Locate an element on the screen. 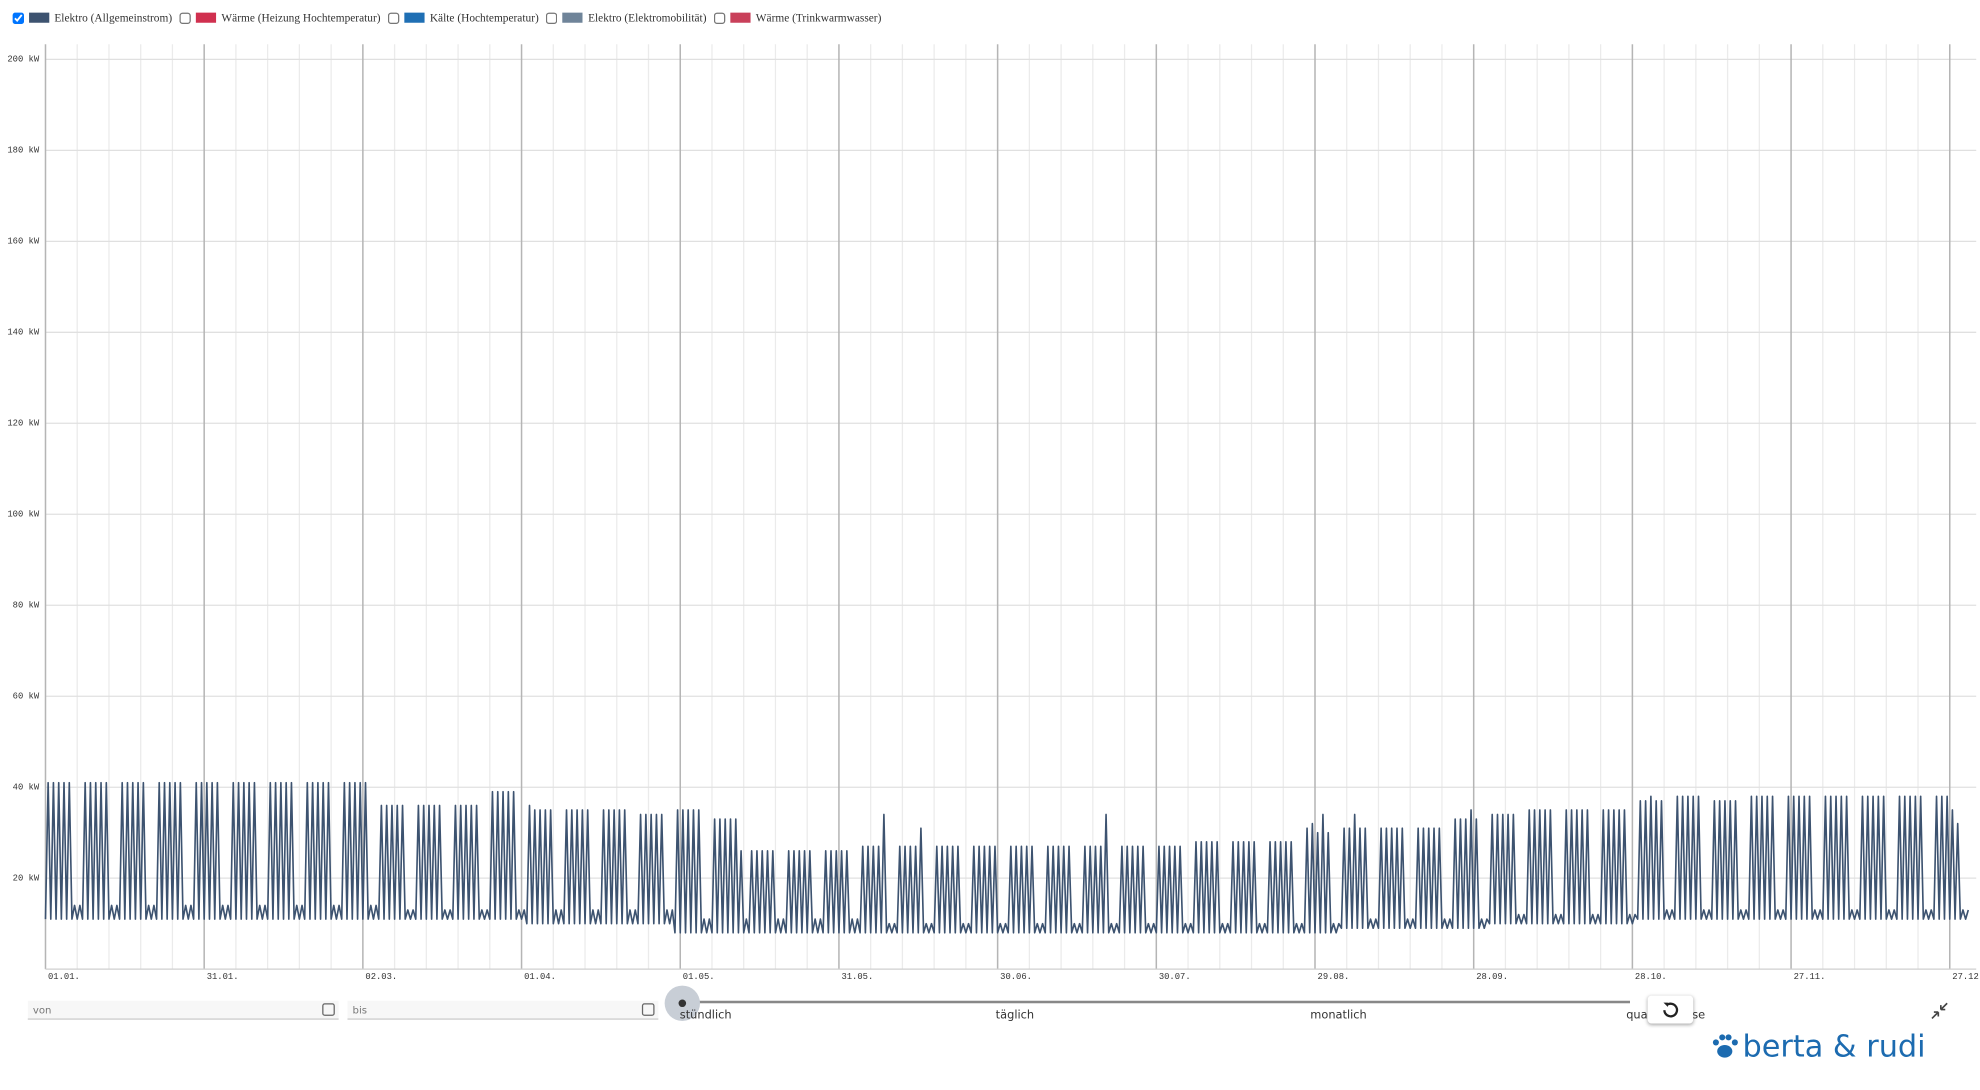 The width and height of the screenshot is (1980, 1090). y-tick-label: 140 kW is located at coordinates (23, 333).